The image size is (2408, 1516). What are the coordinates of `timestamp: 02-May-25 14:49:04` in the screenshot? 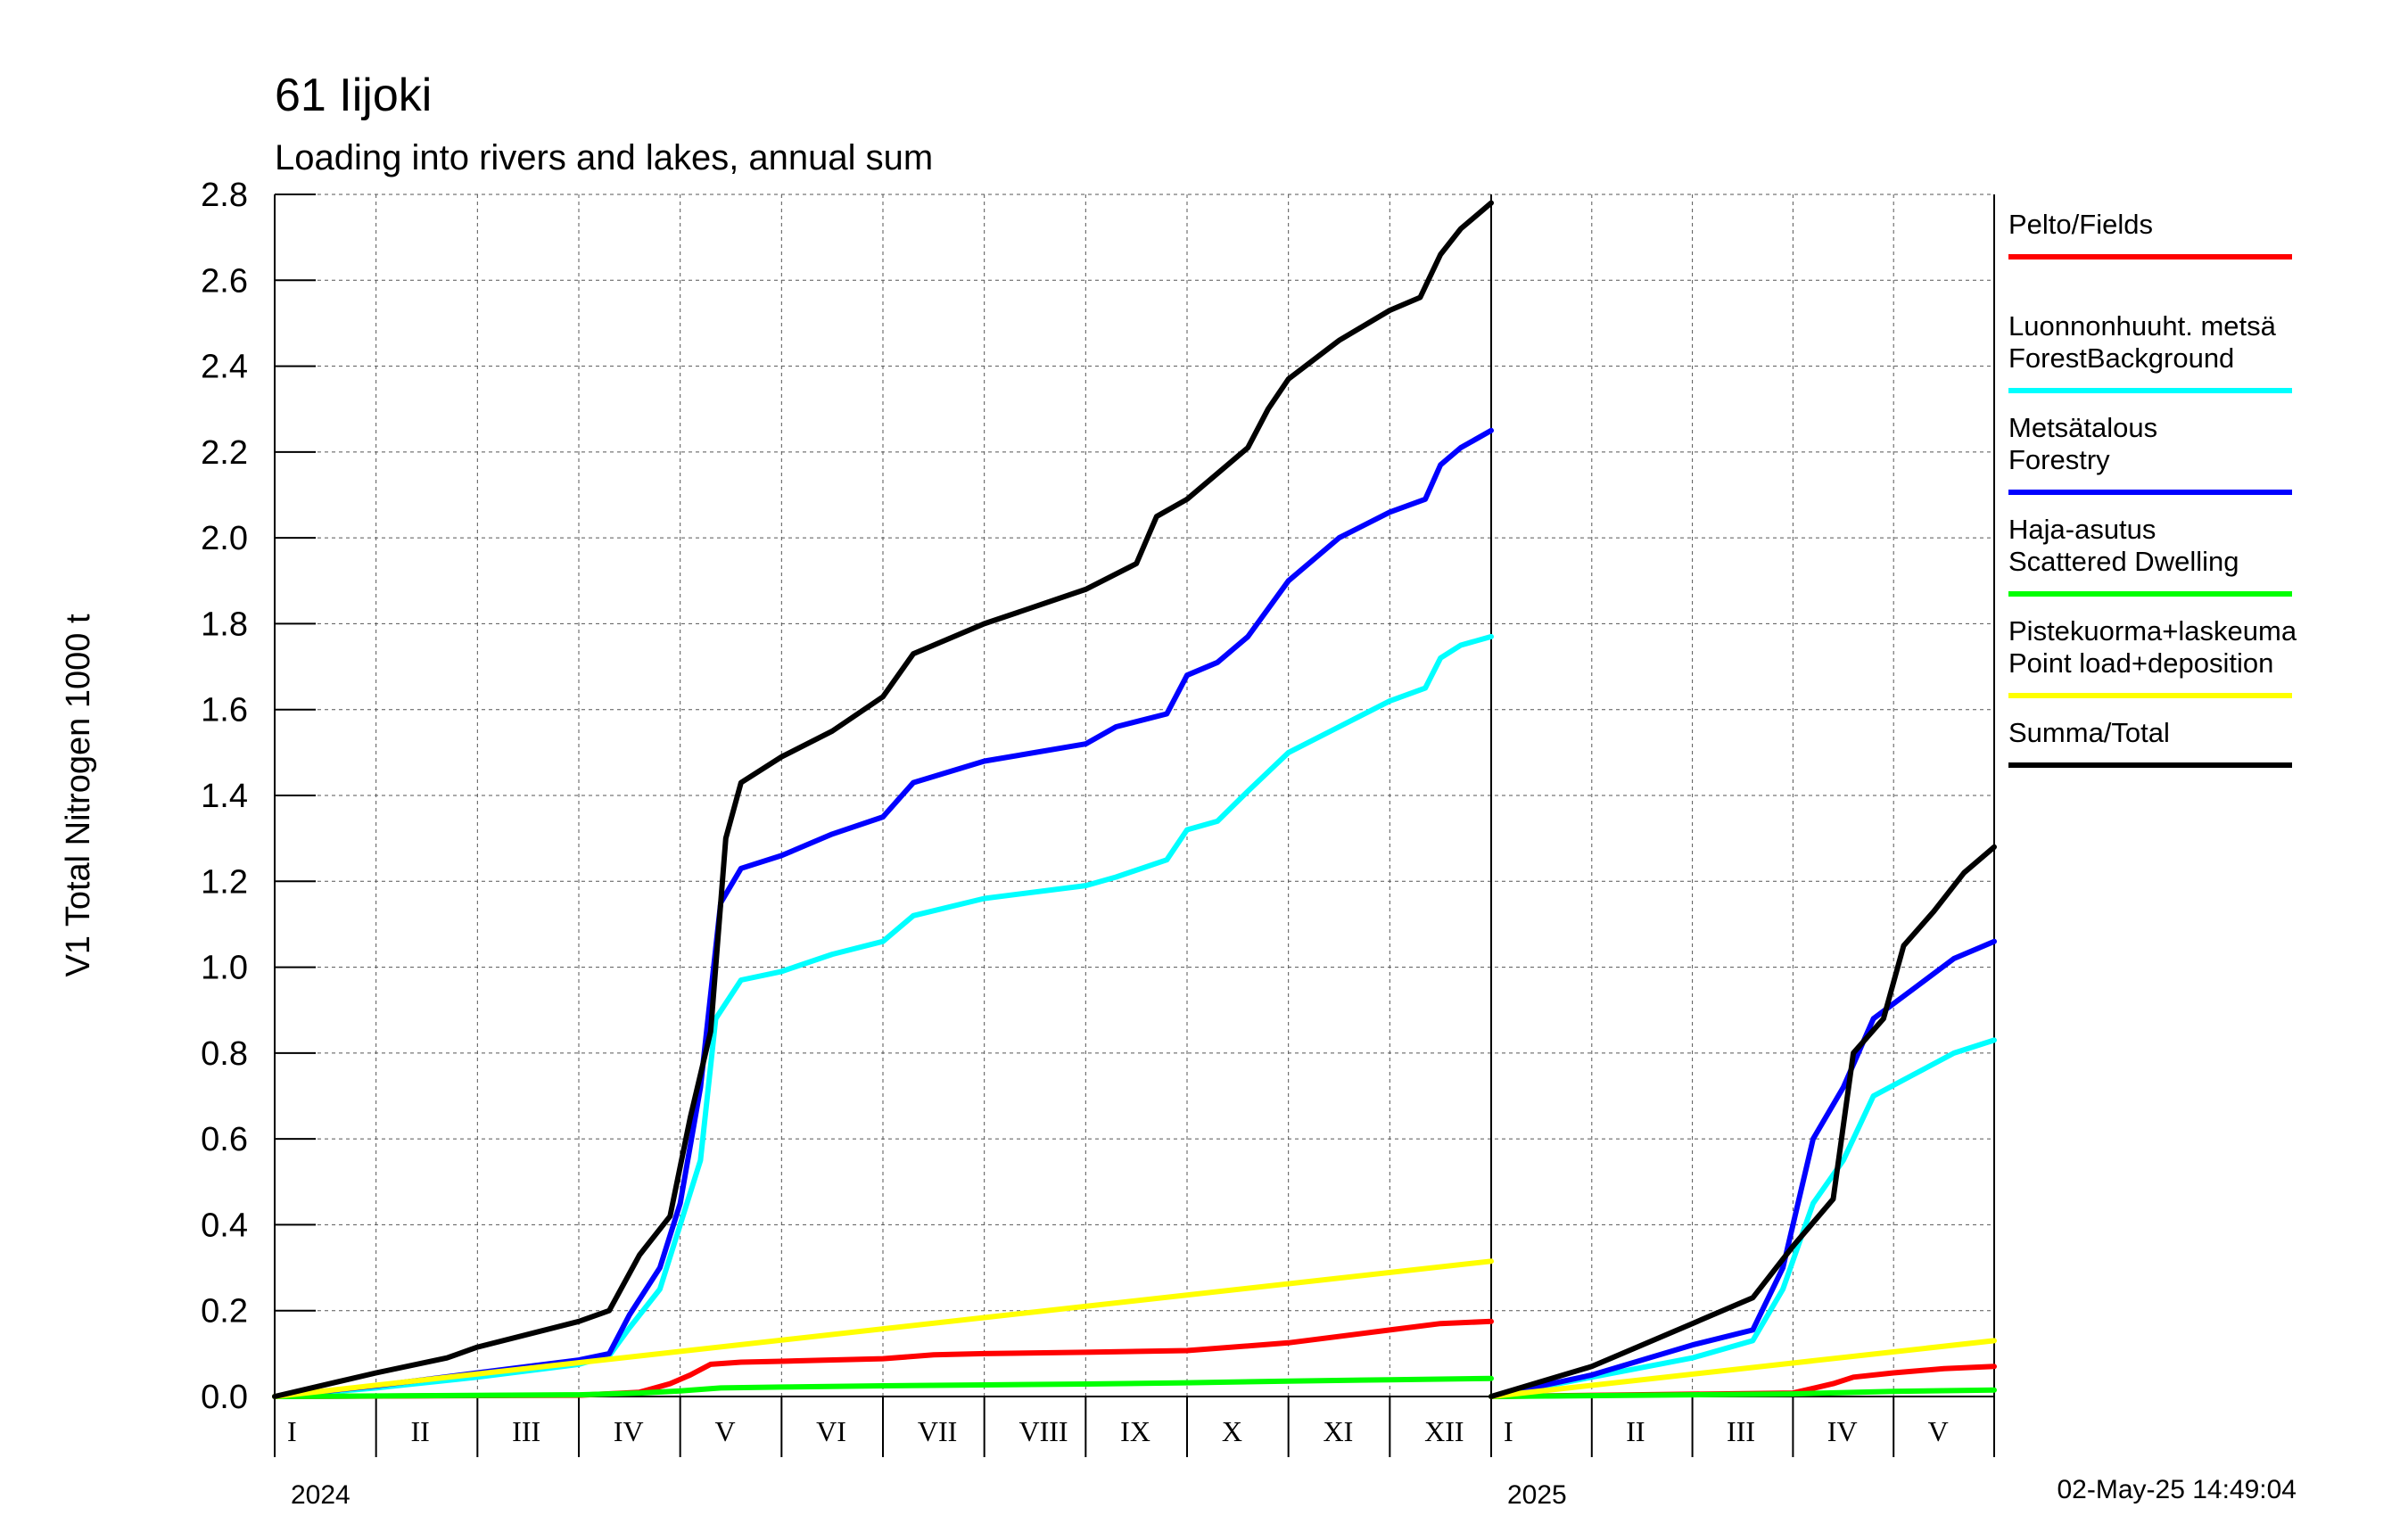 It's located at (2177, 1489).